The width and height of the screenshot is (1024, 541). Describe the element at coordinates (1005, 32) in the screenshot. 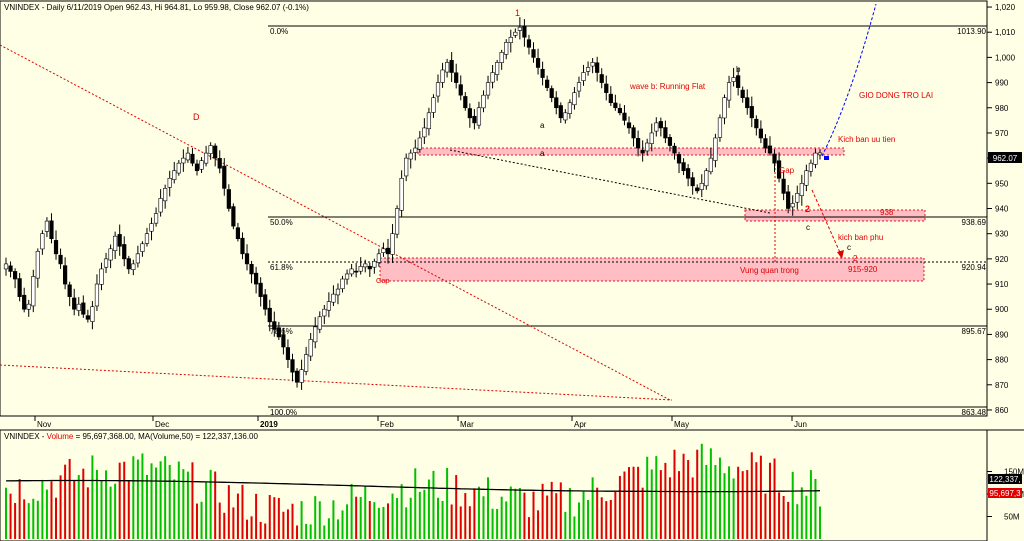

I see `price-y-tick-label: 1,010` at that location.